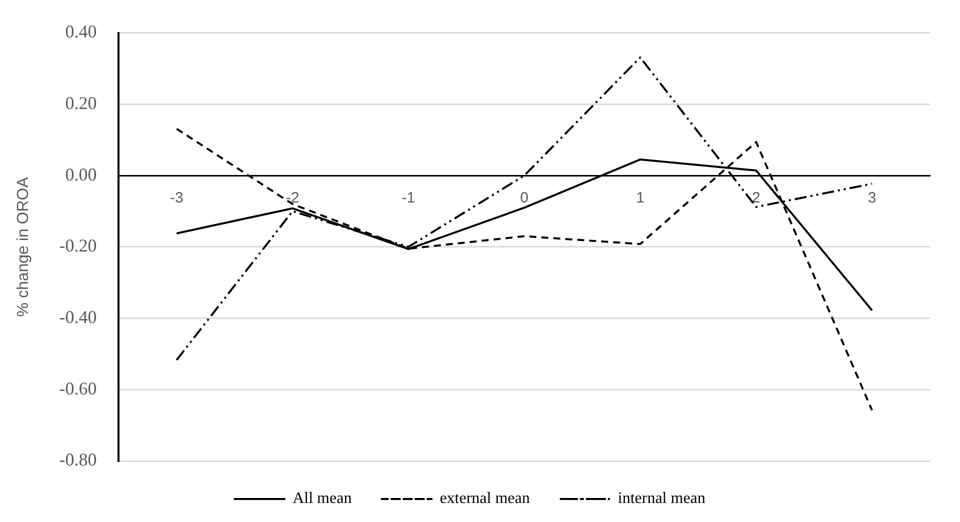  I want to click on legend-label: internal mean, so click(662, 499).